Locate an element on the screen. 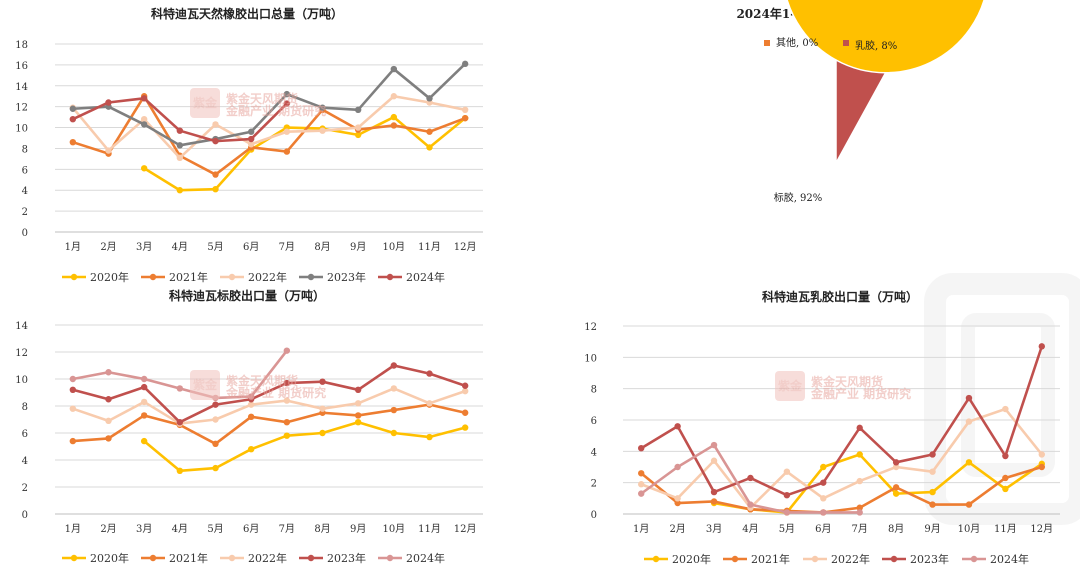 The width and height of the screenshot is (1080, 579). c4-watermark-seal is located at coordinates (790, 386).